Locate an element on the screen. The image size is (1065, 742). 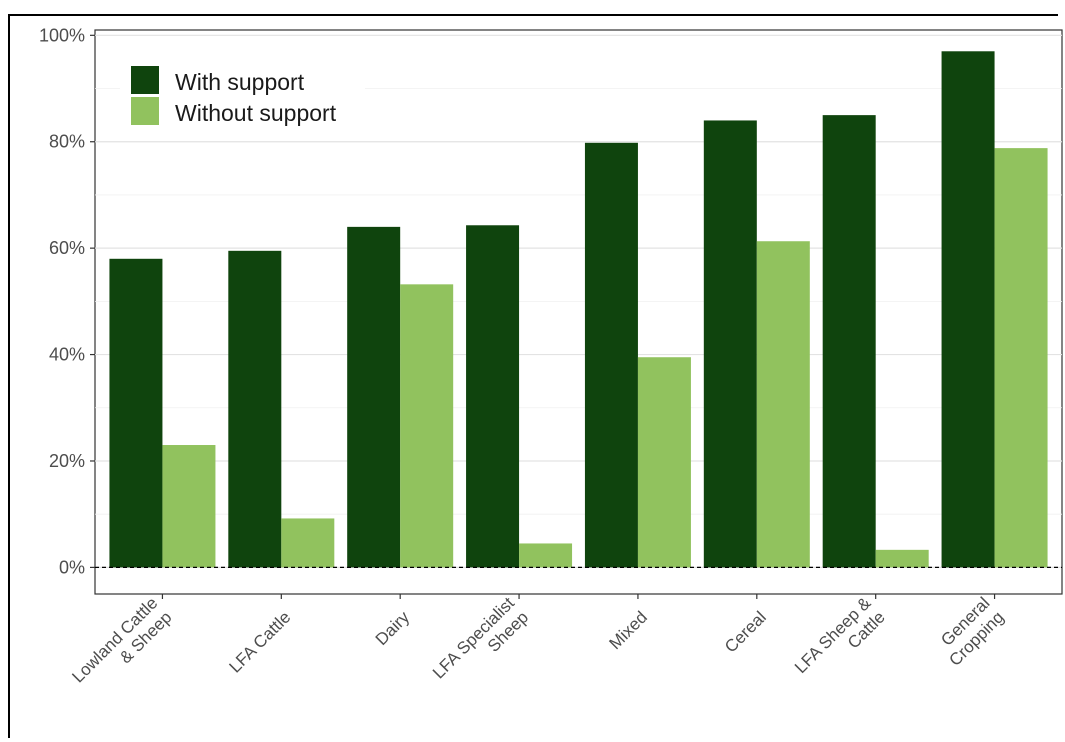
legend-swatch-without-support is located at coordinates (145, 111).